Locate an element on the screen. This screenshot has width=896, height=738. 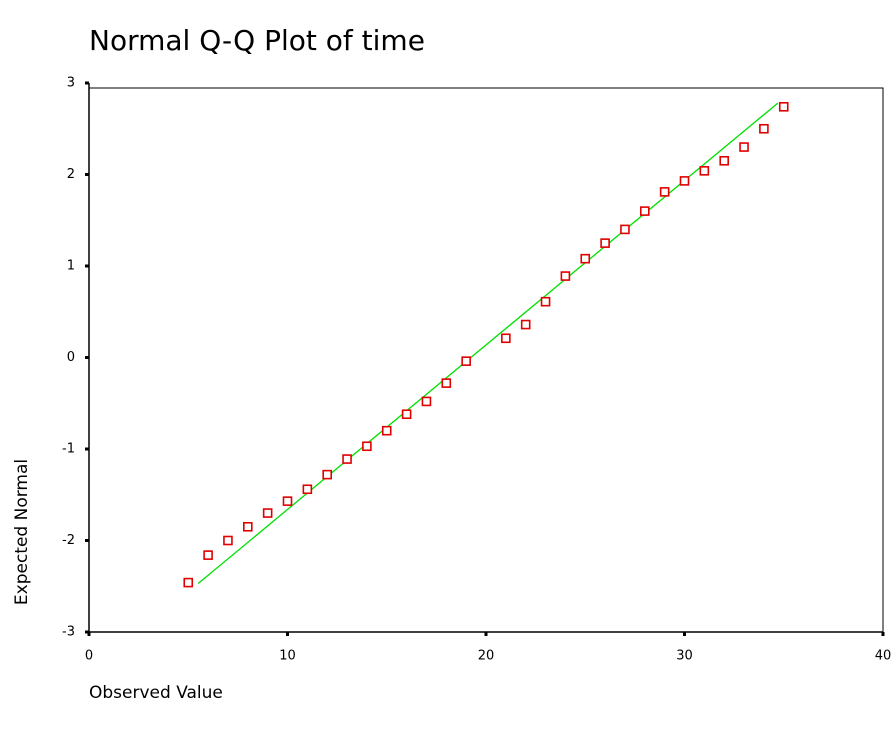
x-tick-label: 10 is located at coordinates (287, 656).